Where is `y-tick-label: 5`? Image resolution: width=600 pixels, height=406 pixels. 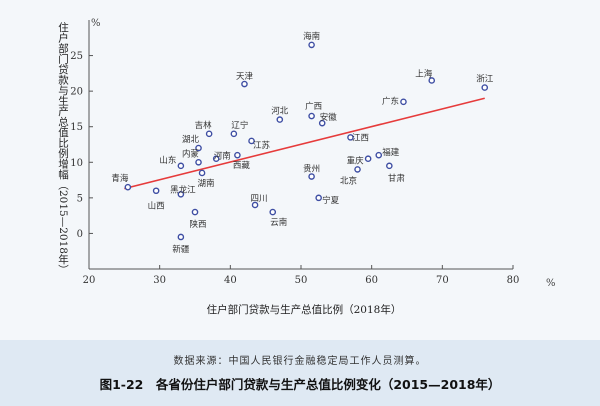 y-tick-label: 5 is located at coordinates (80, 198).